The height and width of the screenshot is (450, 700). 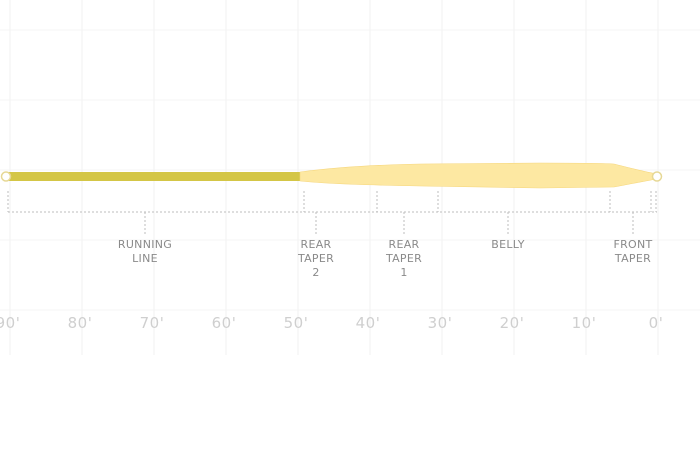 What do you see at coordinates (10, 323) in the screenshot?
I see `axis-tick-90: 90'` at bounding box center [10, 323].